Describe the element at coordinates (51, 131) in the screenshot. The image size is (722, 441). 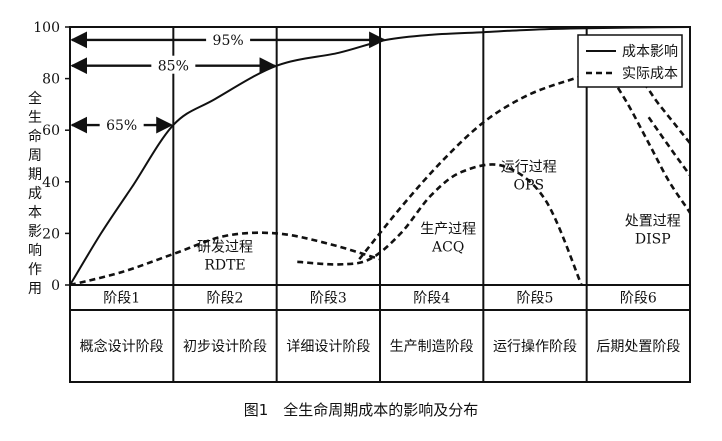
I see `y-tick-label: 60` at that location.